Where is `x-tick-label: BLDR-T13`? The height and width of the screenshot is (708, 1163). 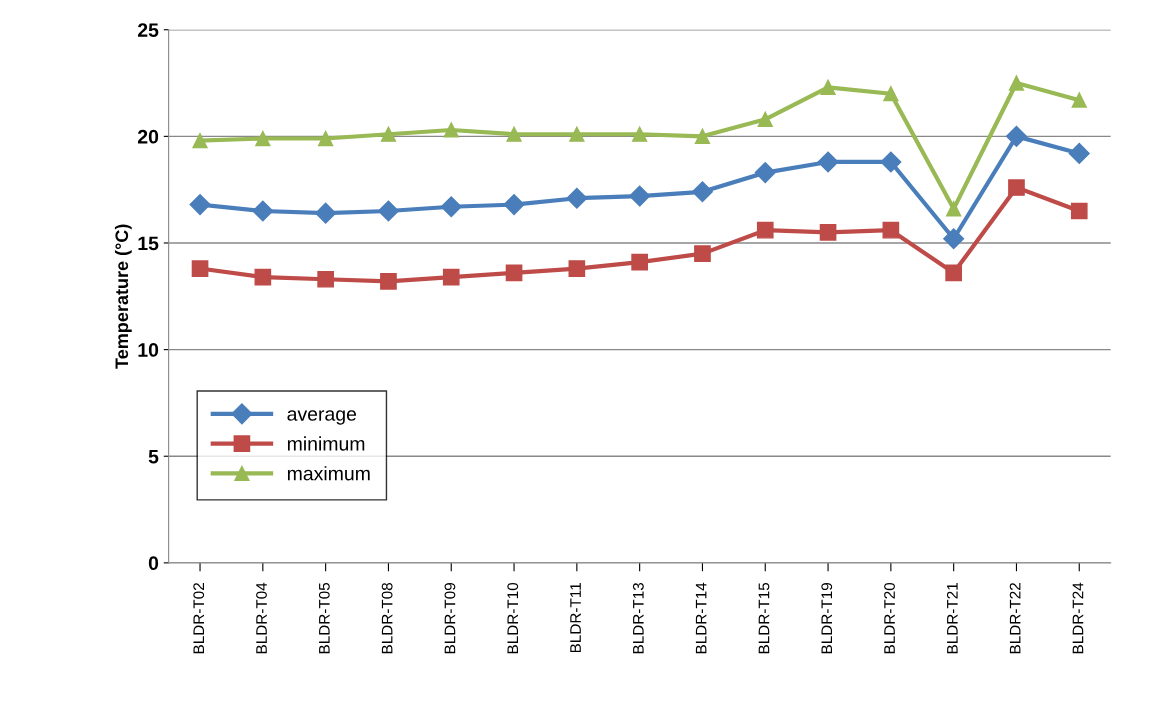 x-tick-label: BLDR-T13 is located at coordinates (638, 618).